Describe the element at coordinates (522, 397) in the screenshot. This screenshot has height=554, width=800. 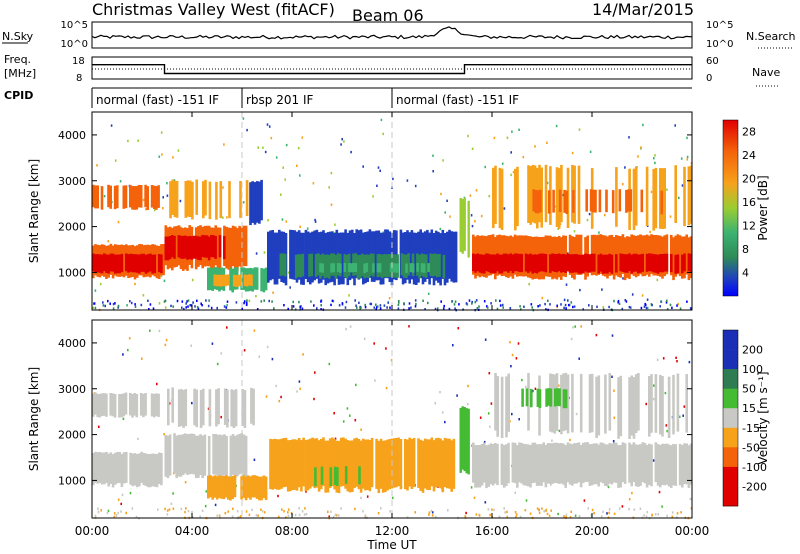
I see `velocity-band-evening-green` at that location.